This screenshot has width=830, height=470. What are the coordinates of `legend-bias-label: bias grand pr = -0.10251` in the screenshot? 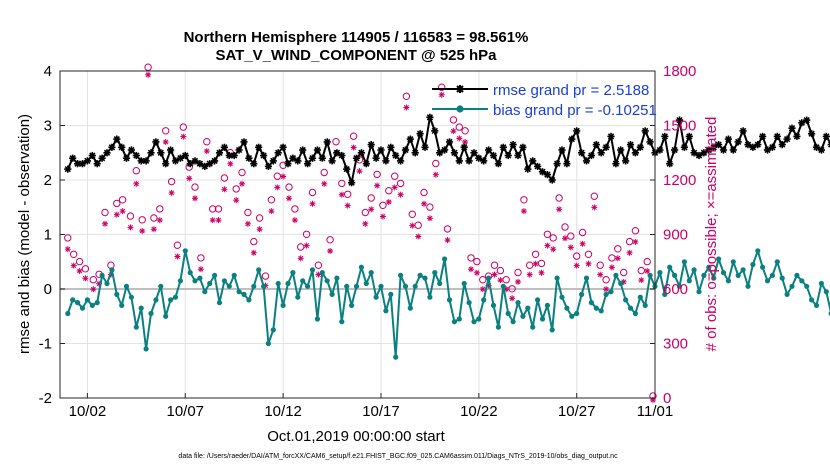 It's located at (575, 110).